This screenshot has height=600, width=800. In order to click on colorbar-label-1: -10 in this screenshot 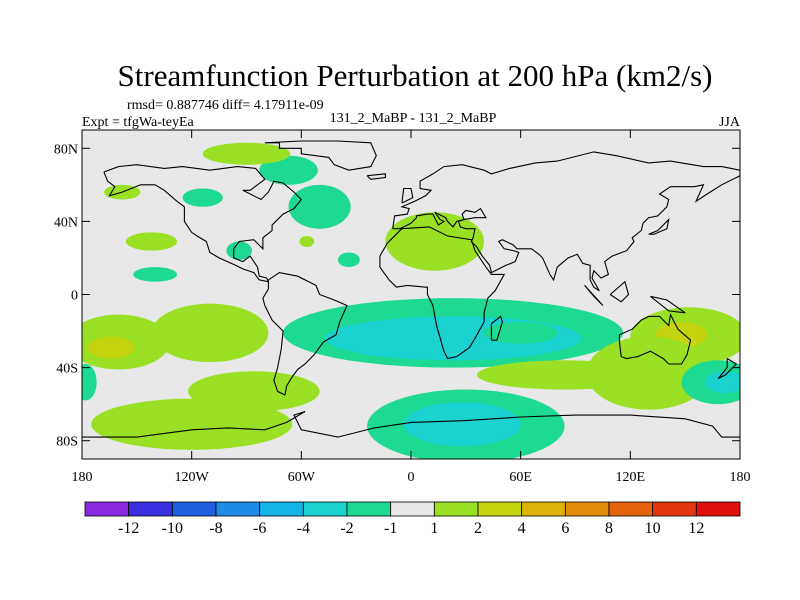, I will do `click(172, 528)`.